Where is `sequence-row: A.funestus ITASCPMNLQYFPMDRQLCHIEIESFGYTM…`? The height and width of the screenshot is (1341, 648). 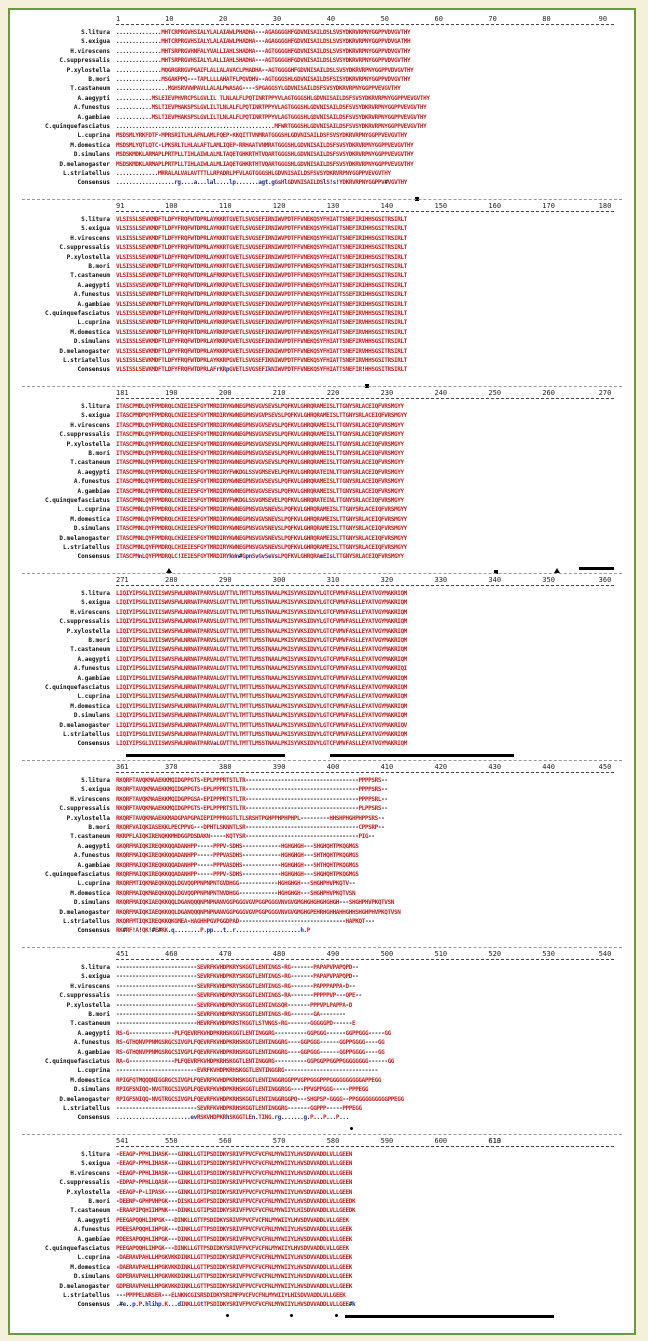 sequence-row: A.funestus ITASCPMNLQYFPMDRQLCHIEIESFGYTM… is located at coordinates (322, 481).